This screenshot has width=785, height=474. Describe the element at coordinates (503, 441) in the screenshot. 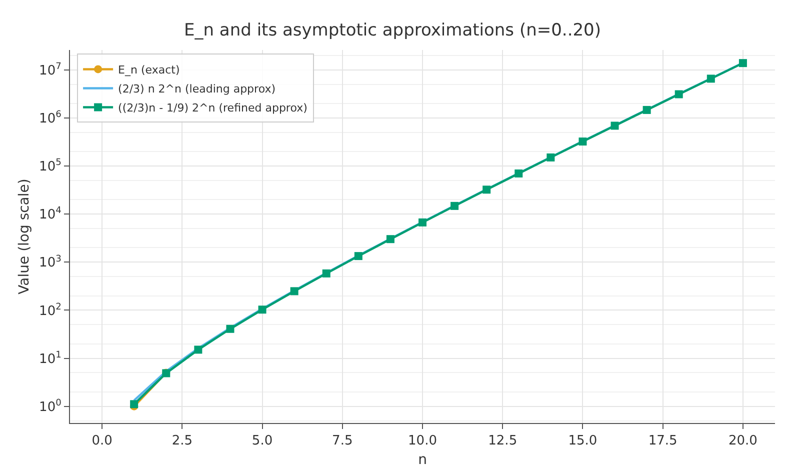

I see `x-tick-label: 12.5` at that location.